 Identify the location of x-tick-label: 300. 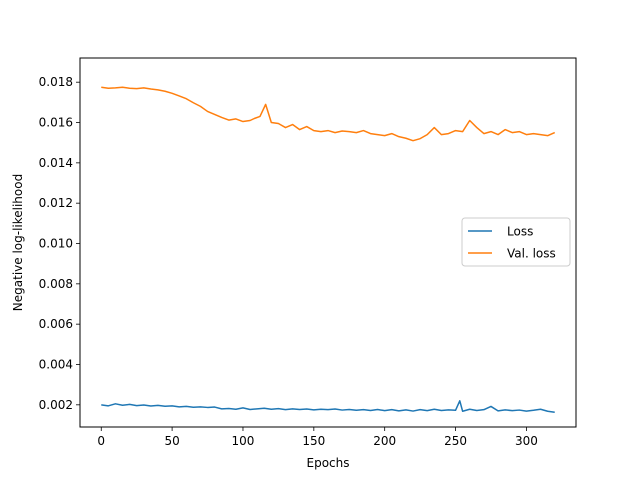
(526, 441).